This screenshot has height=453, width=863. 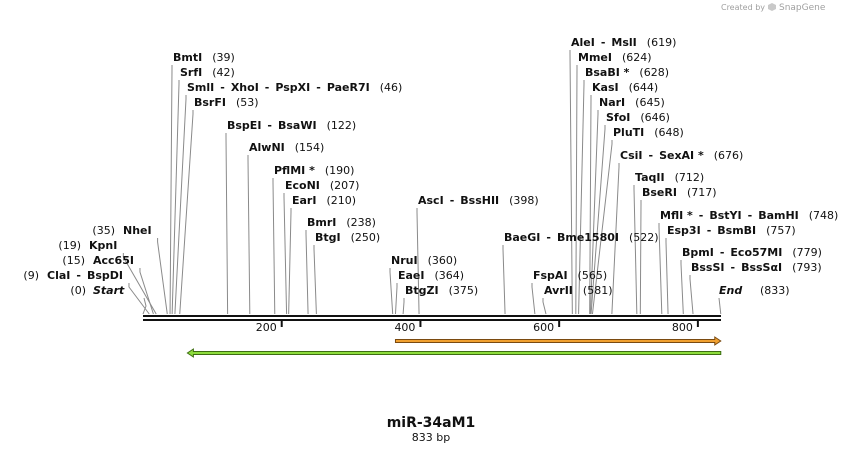 What do you see at coordinates (310, 147) in the screenshot?
I see `site-position: (154)` at bounding box center [310, 147].